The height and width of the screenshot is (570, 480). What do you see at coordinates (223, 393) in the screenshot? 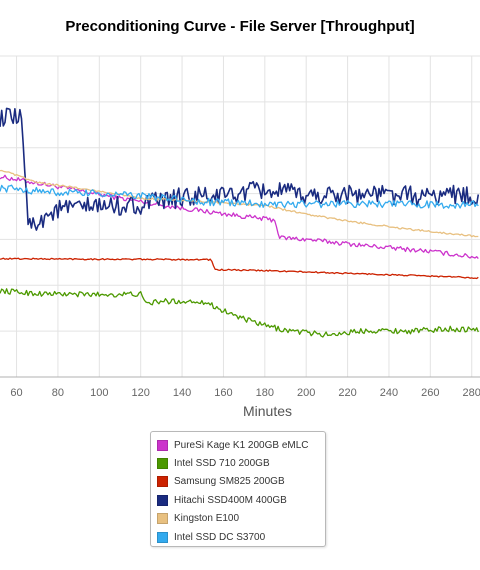
I see `x-tick-label: 160` at bounding box center [223, 393].